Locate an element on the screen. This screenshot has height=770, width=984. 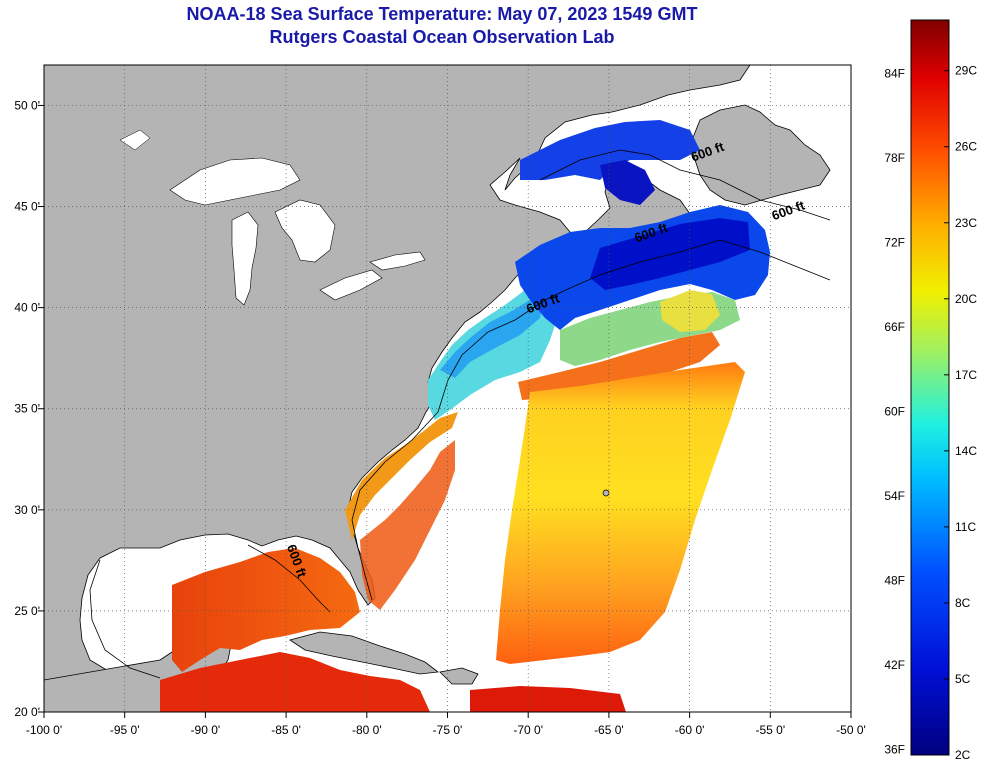
lake-hudson-area is located at coordinates (135, 140).